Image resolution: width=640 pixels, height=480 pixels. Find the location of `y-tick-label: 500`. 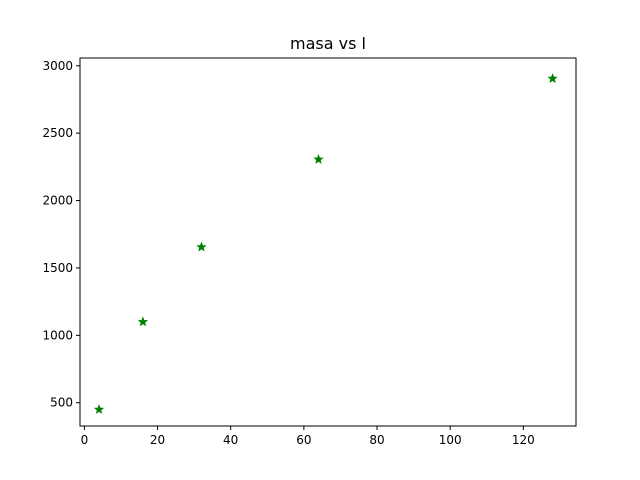

y-tick-label: 500 is located at coordinates (61, 403).